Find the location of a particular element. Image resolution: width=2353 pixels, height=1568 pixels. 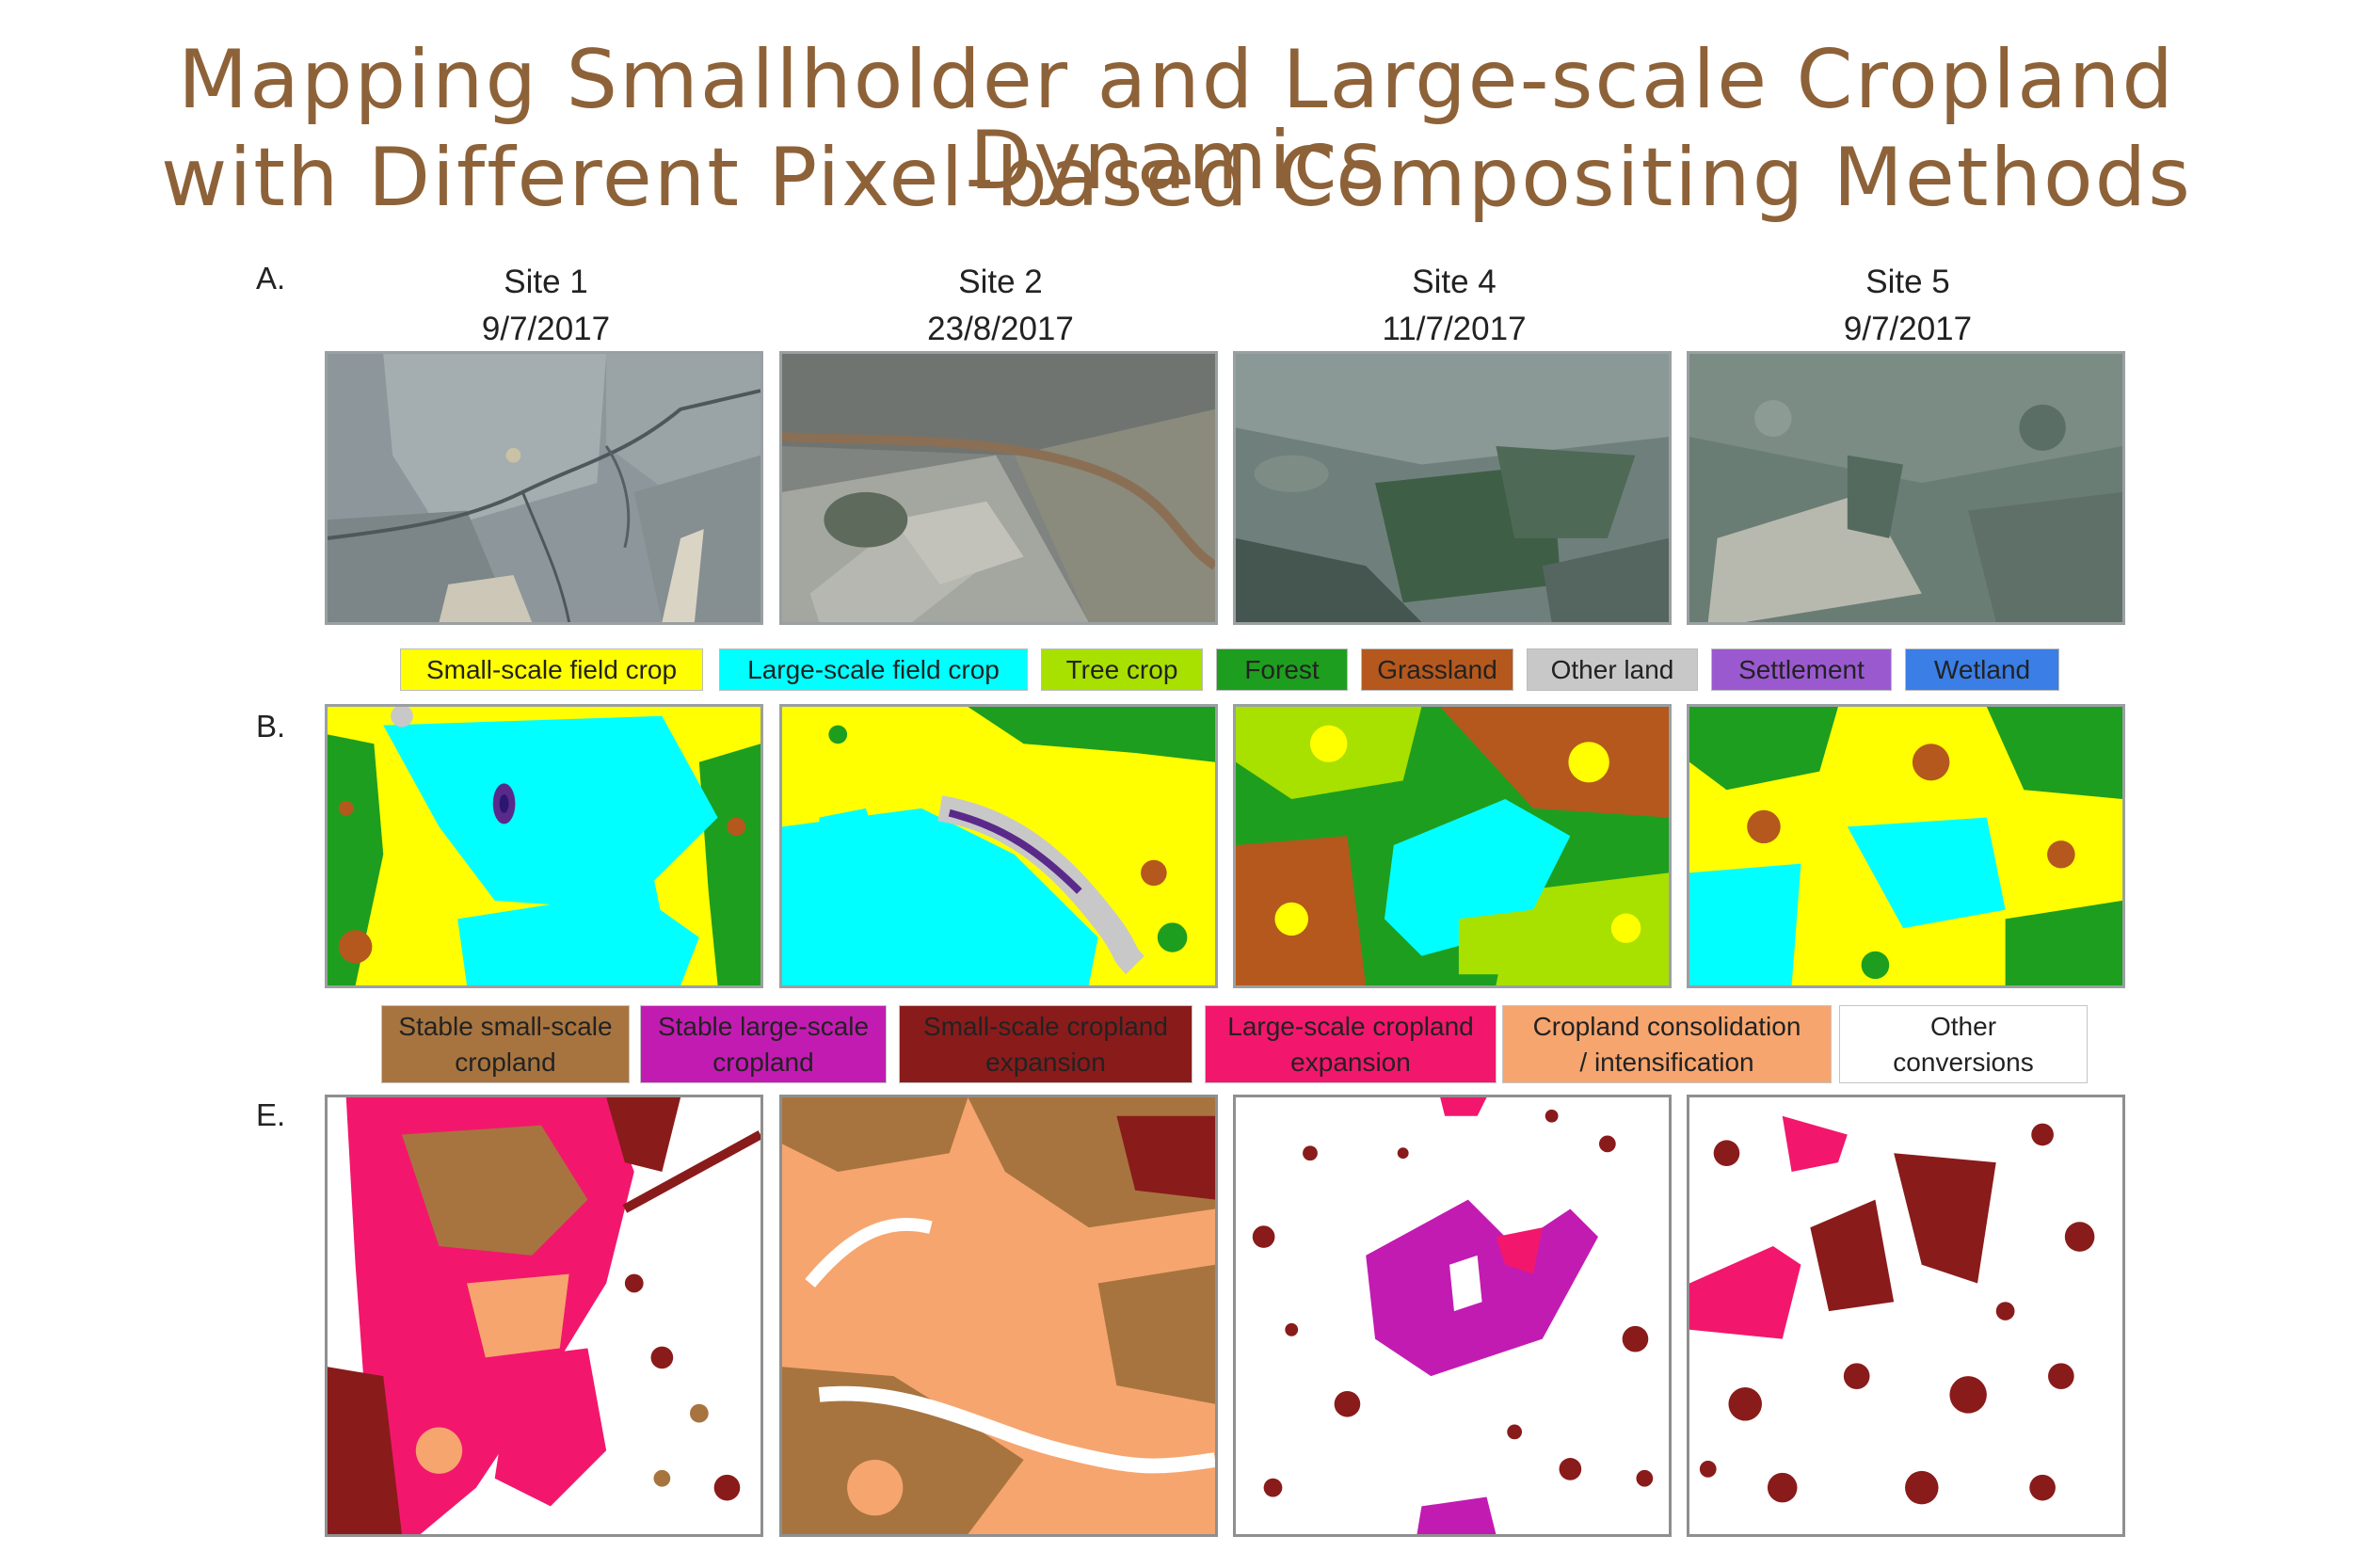

panel-label-b: B. is located at coordinates (271, 726).